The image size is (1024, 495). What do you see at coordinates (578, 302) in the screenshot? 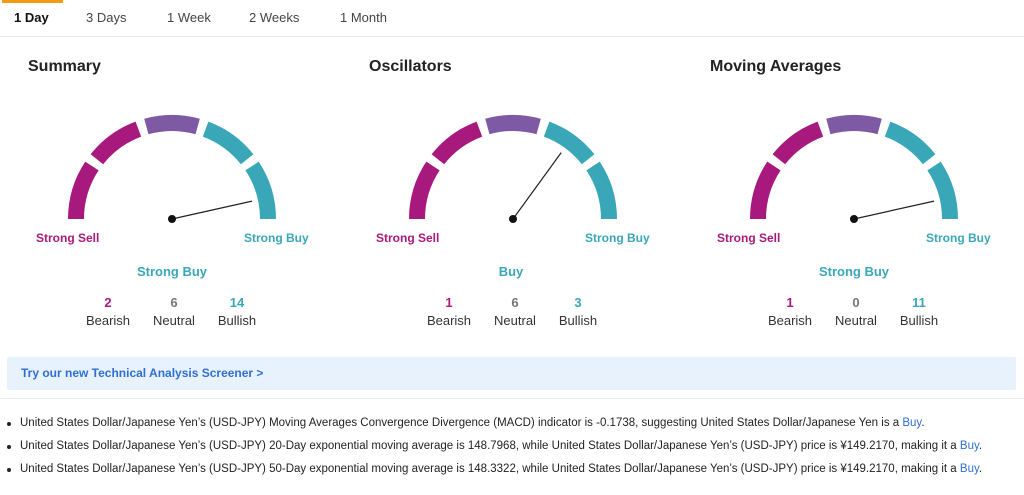
I see `bullish-count: 3` at bounding box center [578, 302].